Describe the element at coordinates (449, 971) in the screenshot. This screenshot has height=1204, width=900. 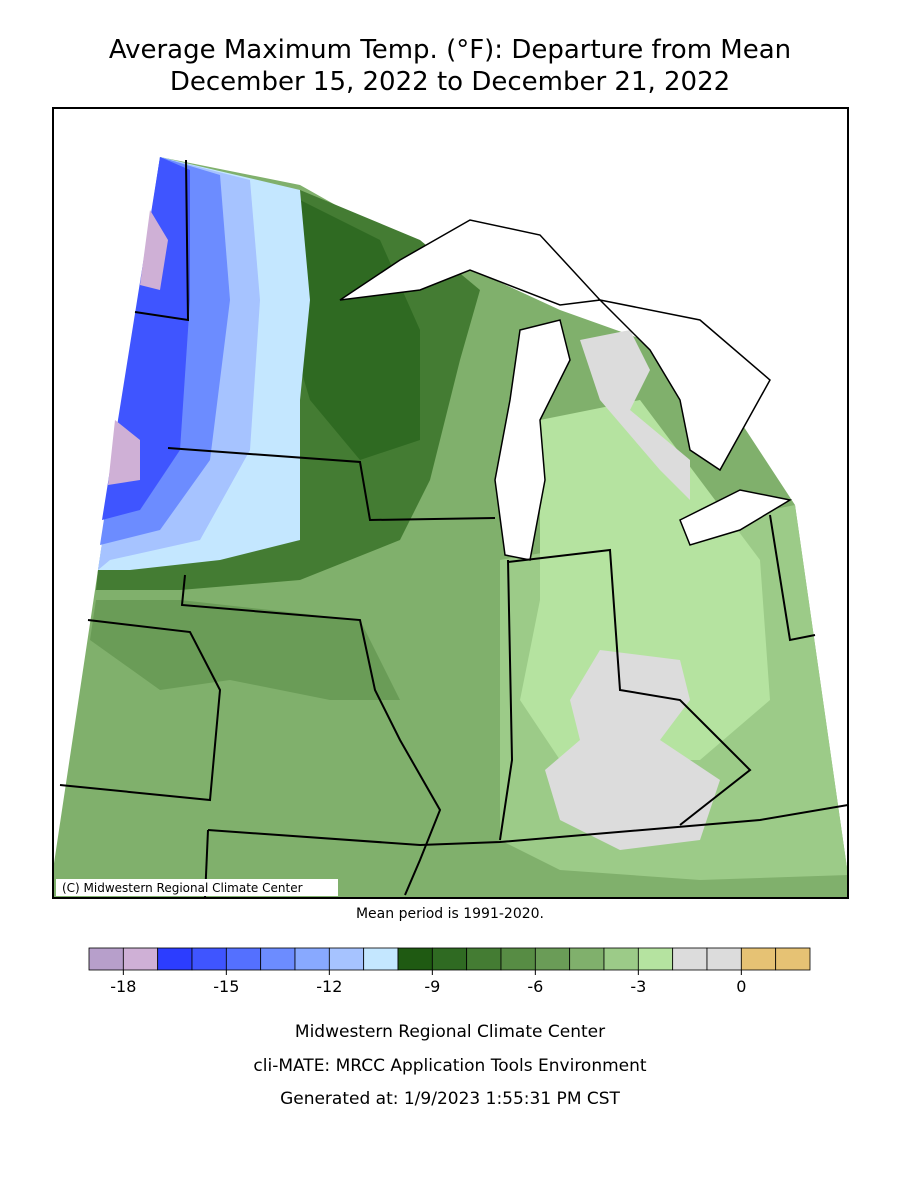
I see `colorbar: -18 -15 -12 -9 -6 -3 0` at that location.